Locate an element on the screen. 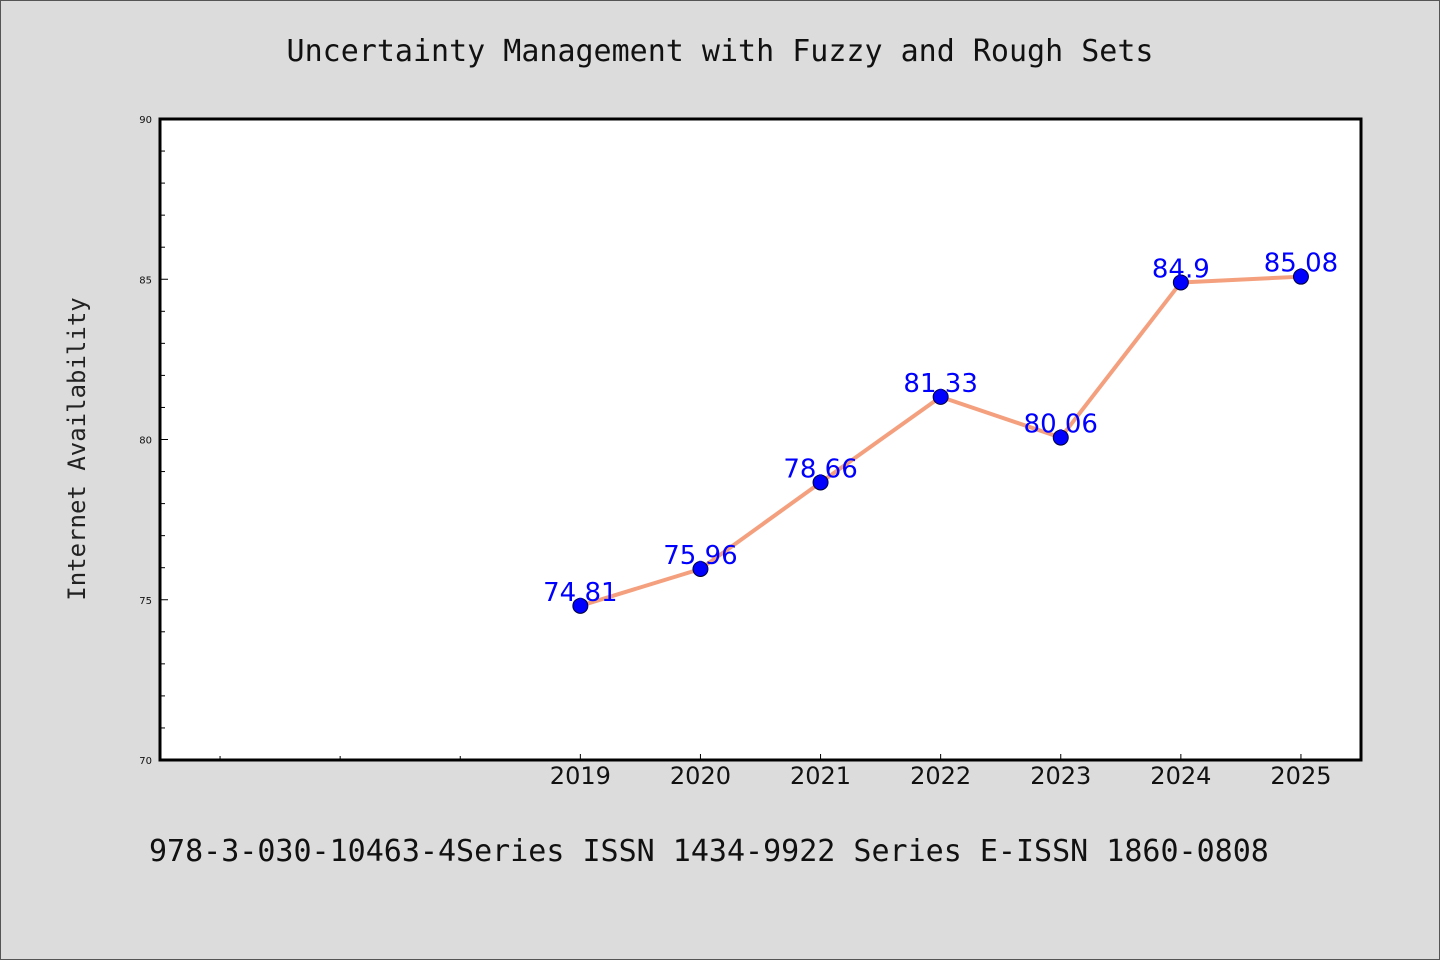 The image size is (1440, 960). x-tick-label: 2021 is located at coordinates (820, 776).